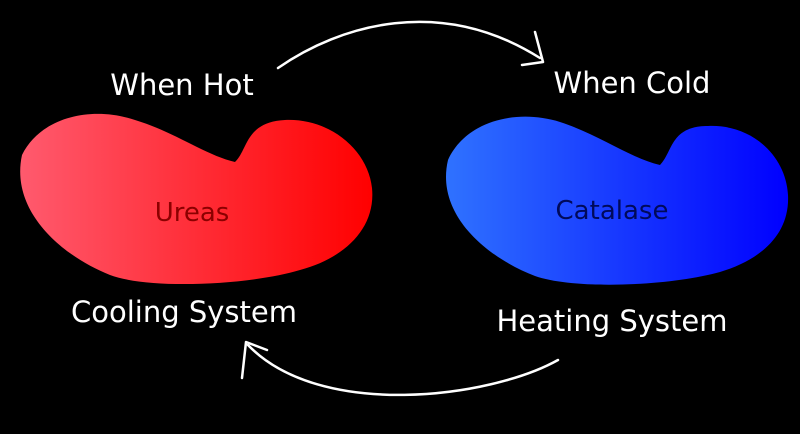 The width and height of the screenshot is (800, 434). Describe the element at coordinates (181, 85) in the screenshot. I see `when-hot-label: When Hot` at that location.